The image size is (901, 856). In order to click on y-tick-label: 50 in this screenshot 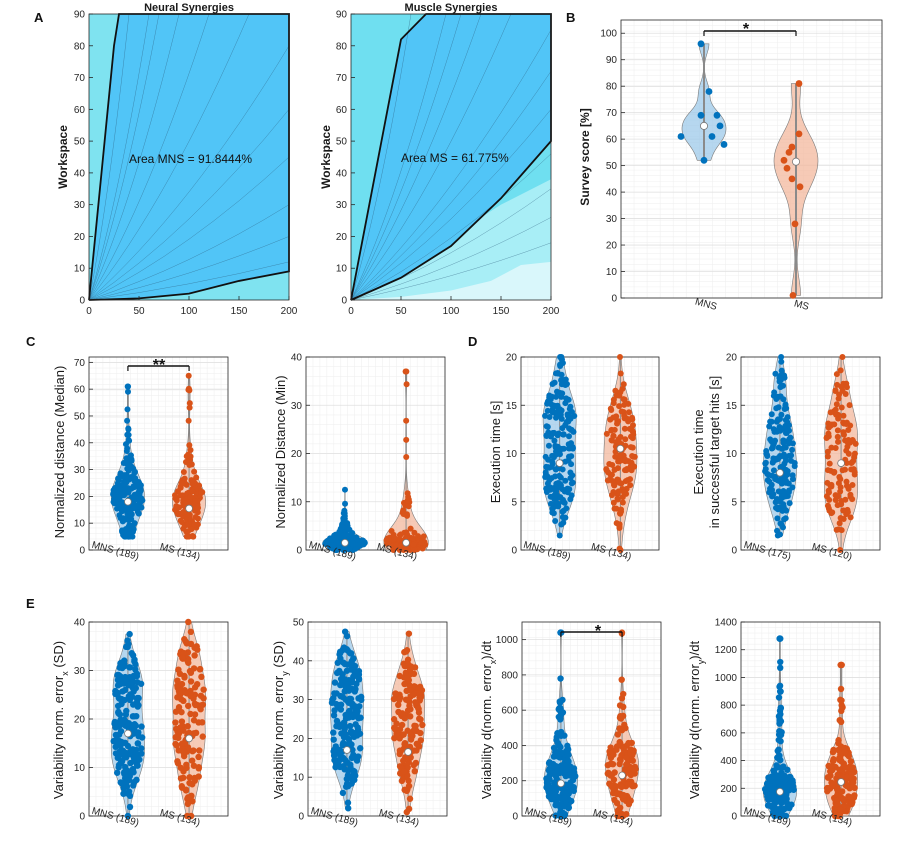, I will do `click(342, 142)`.